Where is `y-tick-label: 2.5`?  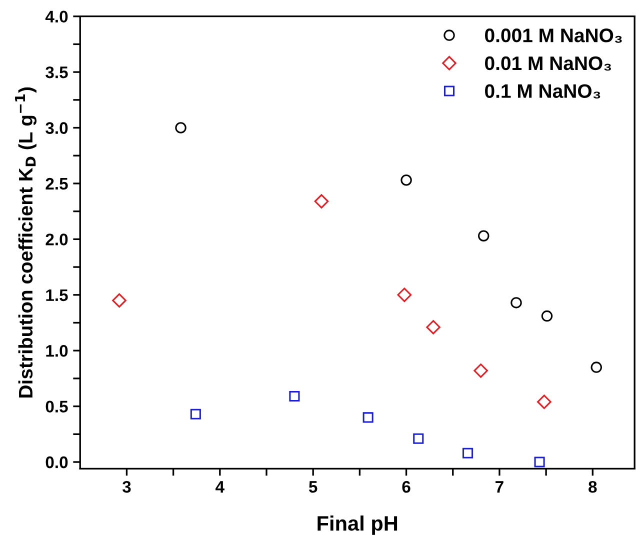 y-tick-label: 2.5 is located at coordinates (57, 184).